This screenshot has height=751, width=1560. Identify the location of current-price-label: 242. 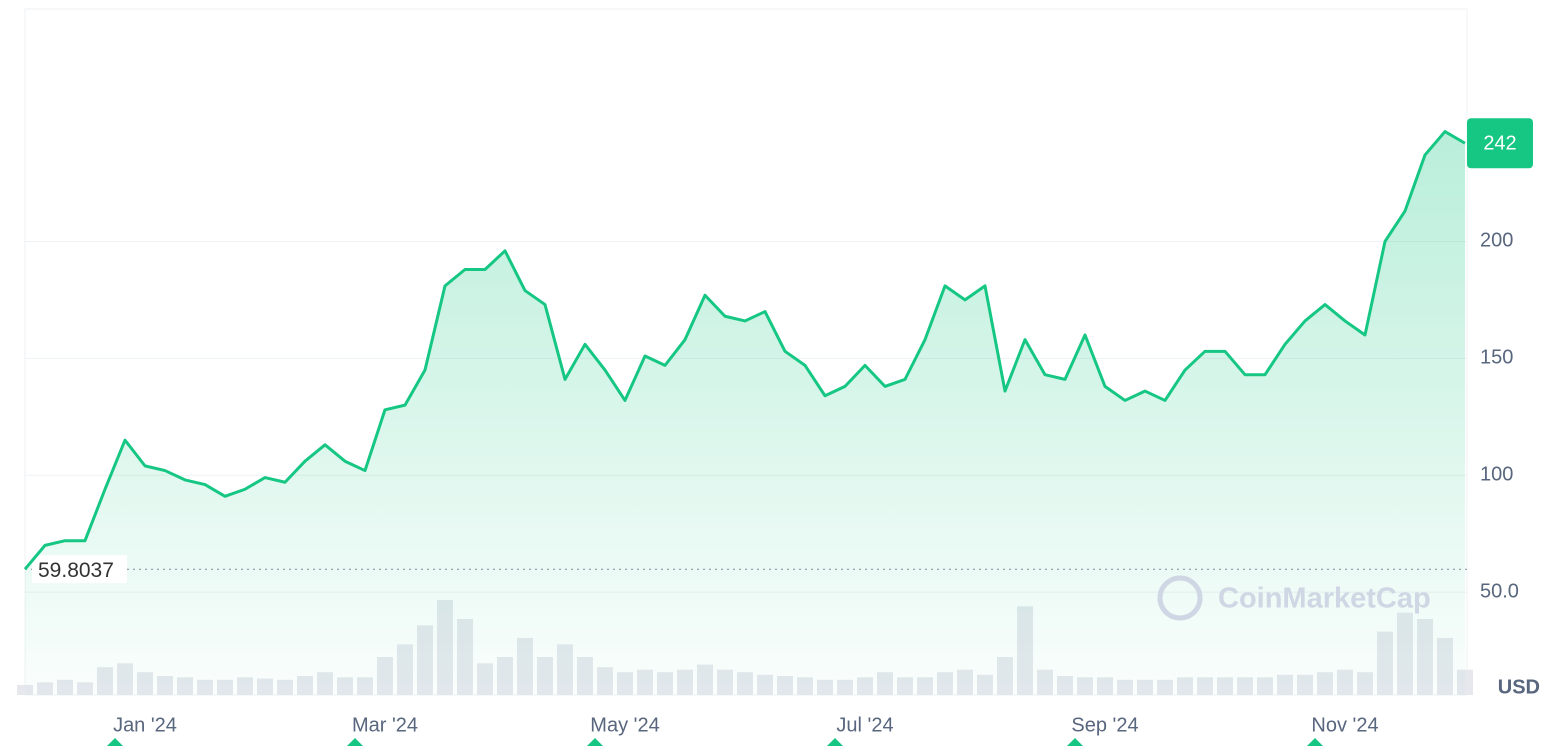
(1499, 144).